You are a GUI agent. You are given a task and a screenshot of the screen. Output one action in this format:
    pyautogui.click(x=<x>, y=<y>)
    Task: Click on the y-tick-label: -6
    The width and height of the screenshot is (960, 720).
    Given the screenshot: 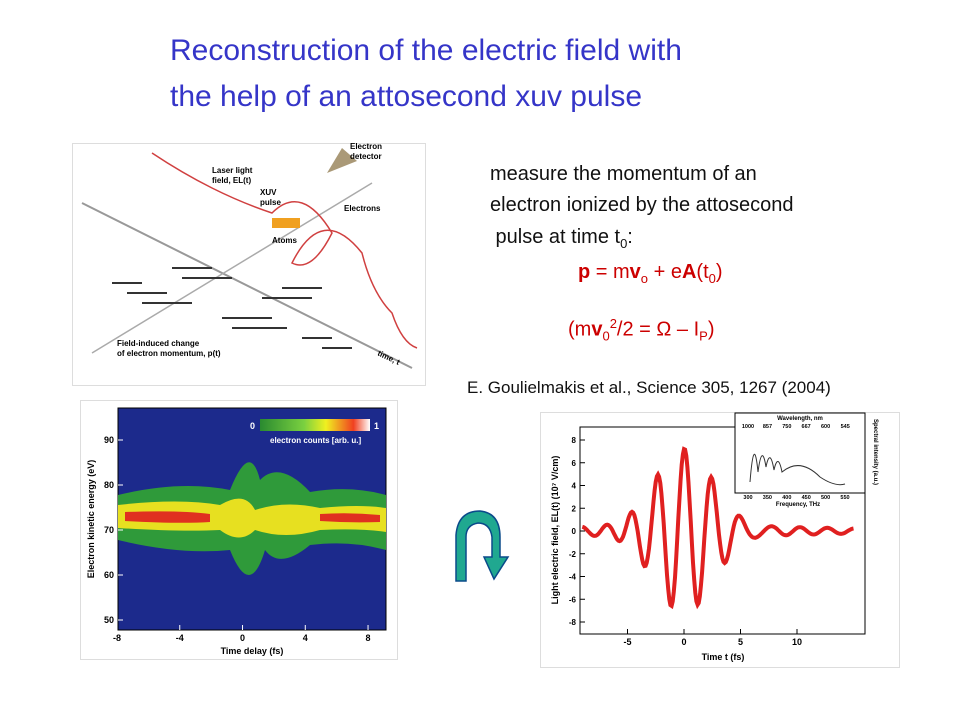 What is the action you would take?
    pyautogui.click(x=573, y=599)
    